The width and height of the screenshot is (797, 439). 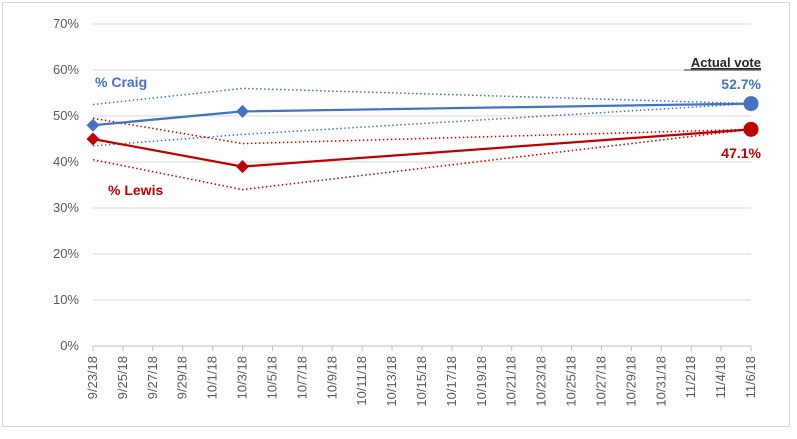 I want to click on x-tick-label: 10/7/18, so click(x=301, y=377).